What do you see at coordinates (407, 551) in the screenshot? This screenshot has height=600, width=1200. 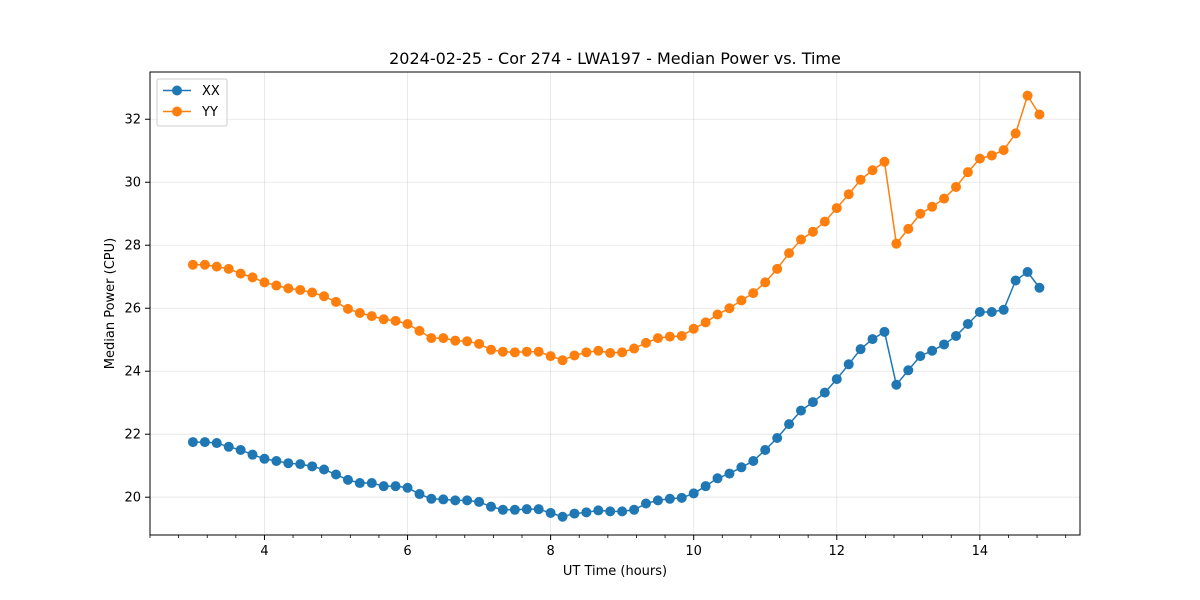 I see `x-tick-label: 6` at bounding box center [407, 551].